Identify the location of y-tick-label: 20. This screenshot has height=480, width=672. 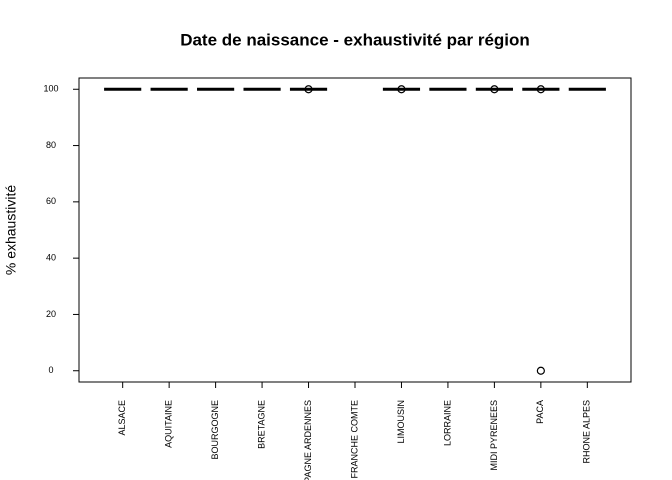
(51, 314).